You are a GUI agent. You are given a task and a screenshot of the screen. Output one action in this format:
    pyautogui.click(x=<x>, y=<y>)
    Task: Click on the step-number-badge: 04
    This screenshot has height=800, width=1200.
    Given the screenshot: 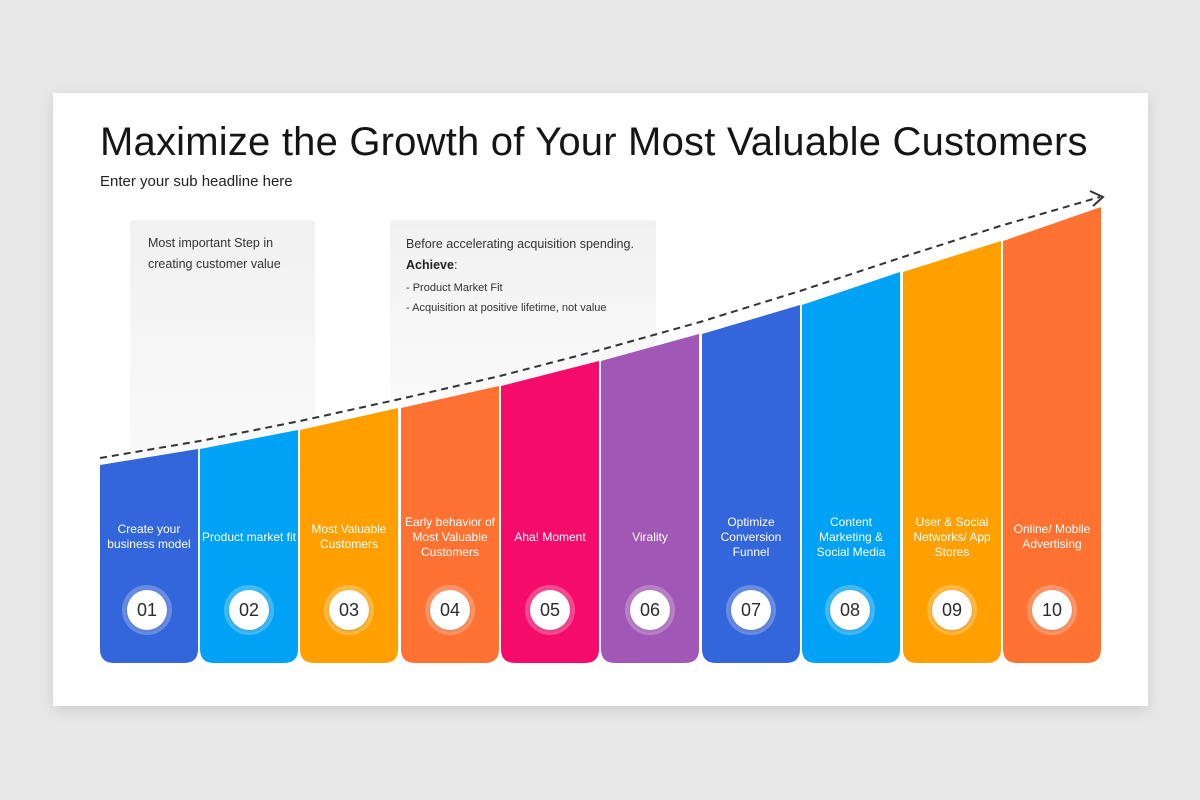 What is the action you would take?
    pyautogui.click(x=450, y=610)
    